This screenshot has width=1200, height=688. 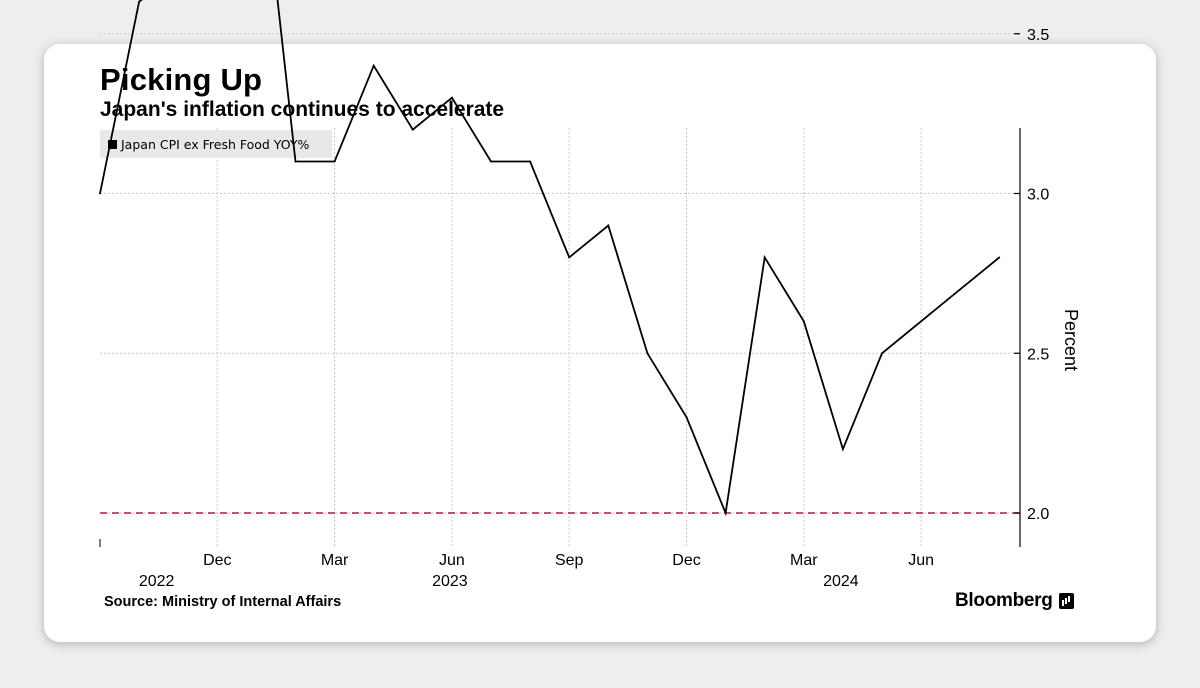 I want to click on y-axis-ticks: 2.02.53.03.54.0, so click(x=1031, y=275).